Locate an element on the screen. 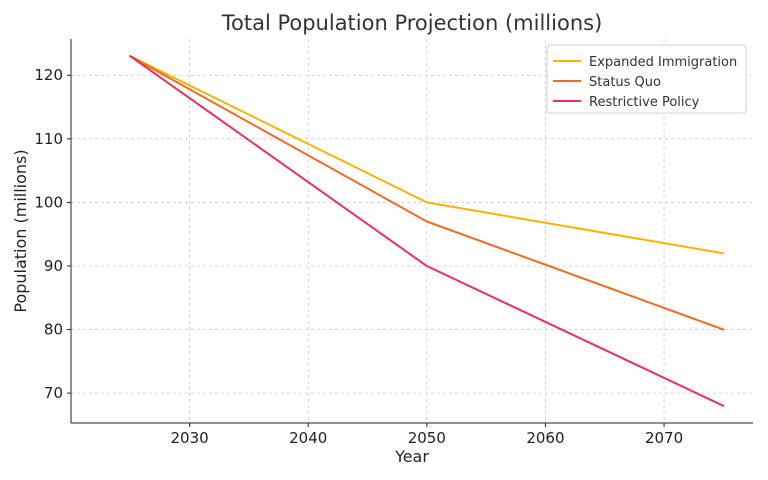 This screenshot has width=768, height=480. y-tick-label: 110 is located at coordinates (48, 139).